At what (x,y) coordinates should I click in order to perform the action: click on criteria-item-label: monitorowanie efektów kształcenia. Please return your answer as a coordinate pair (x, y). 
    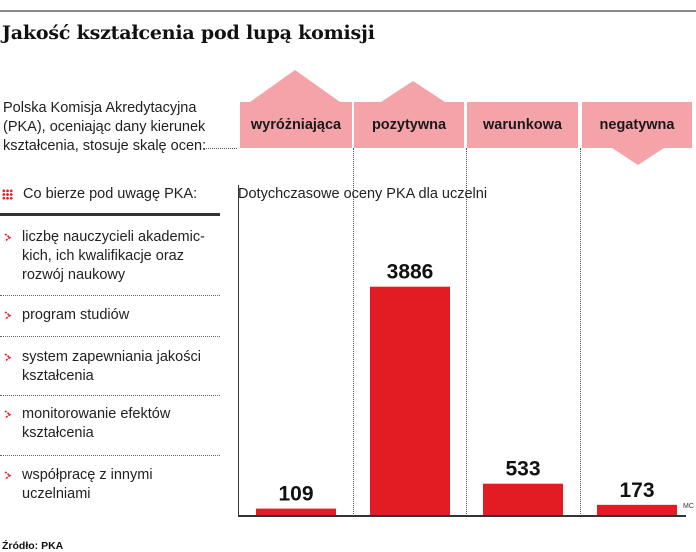
    Looking at the image, I should click on (96, 423).